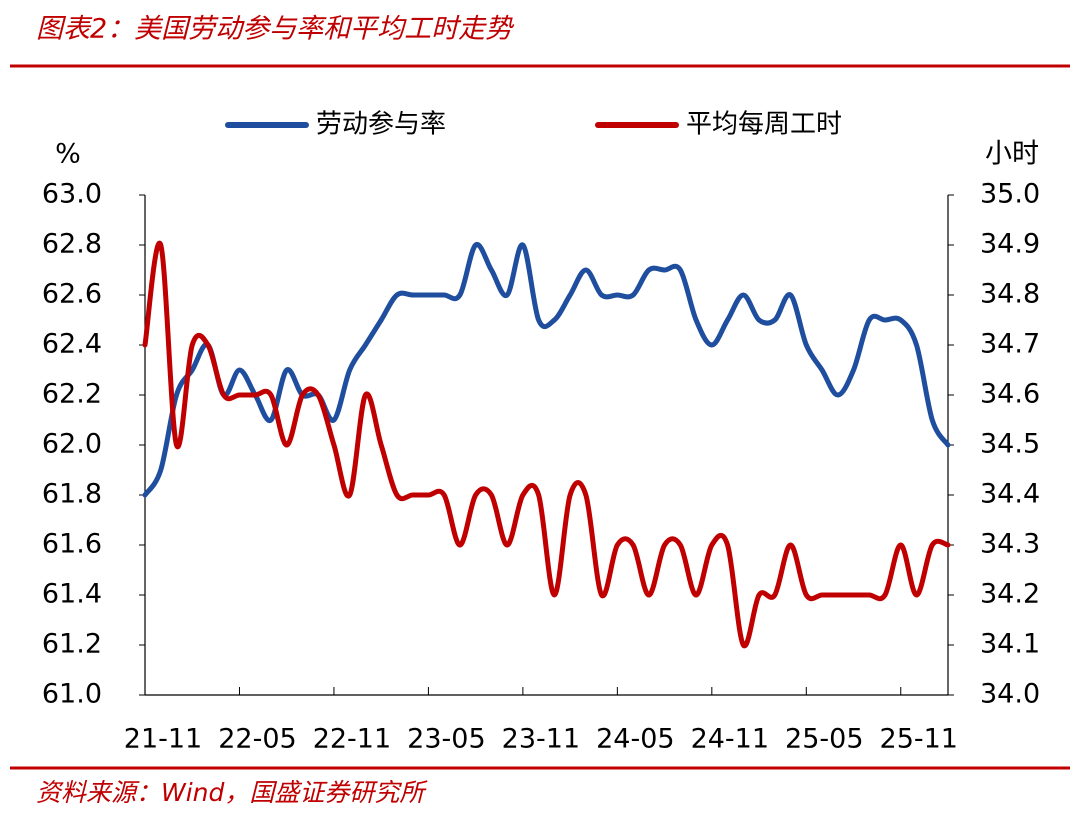 The height and width of the screenshot is (823, 1080). I want to click on y-tick-label: 62.0, so click(72, 444).